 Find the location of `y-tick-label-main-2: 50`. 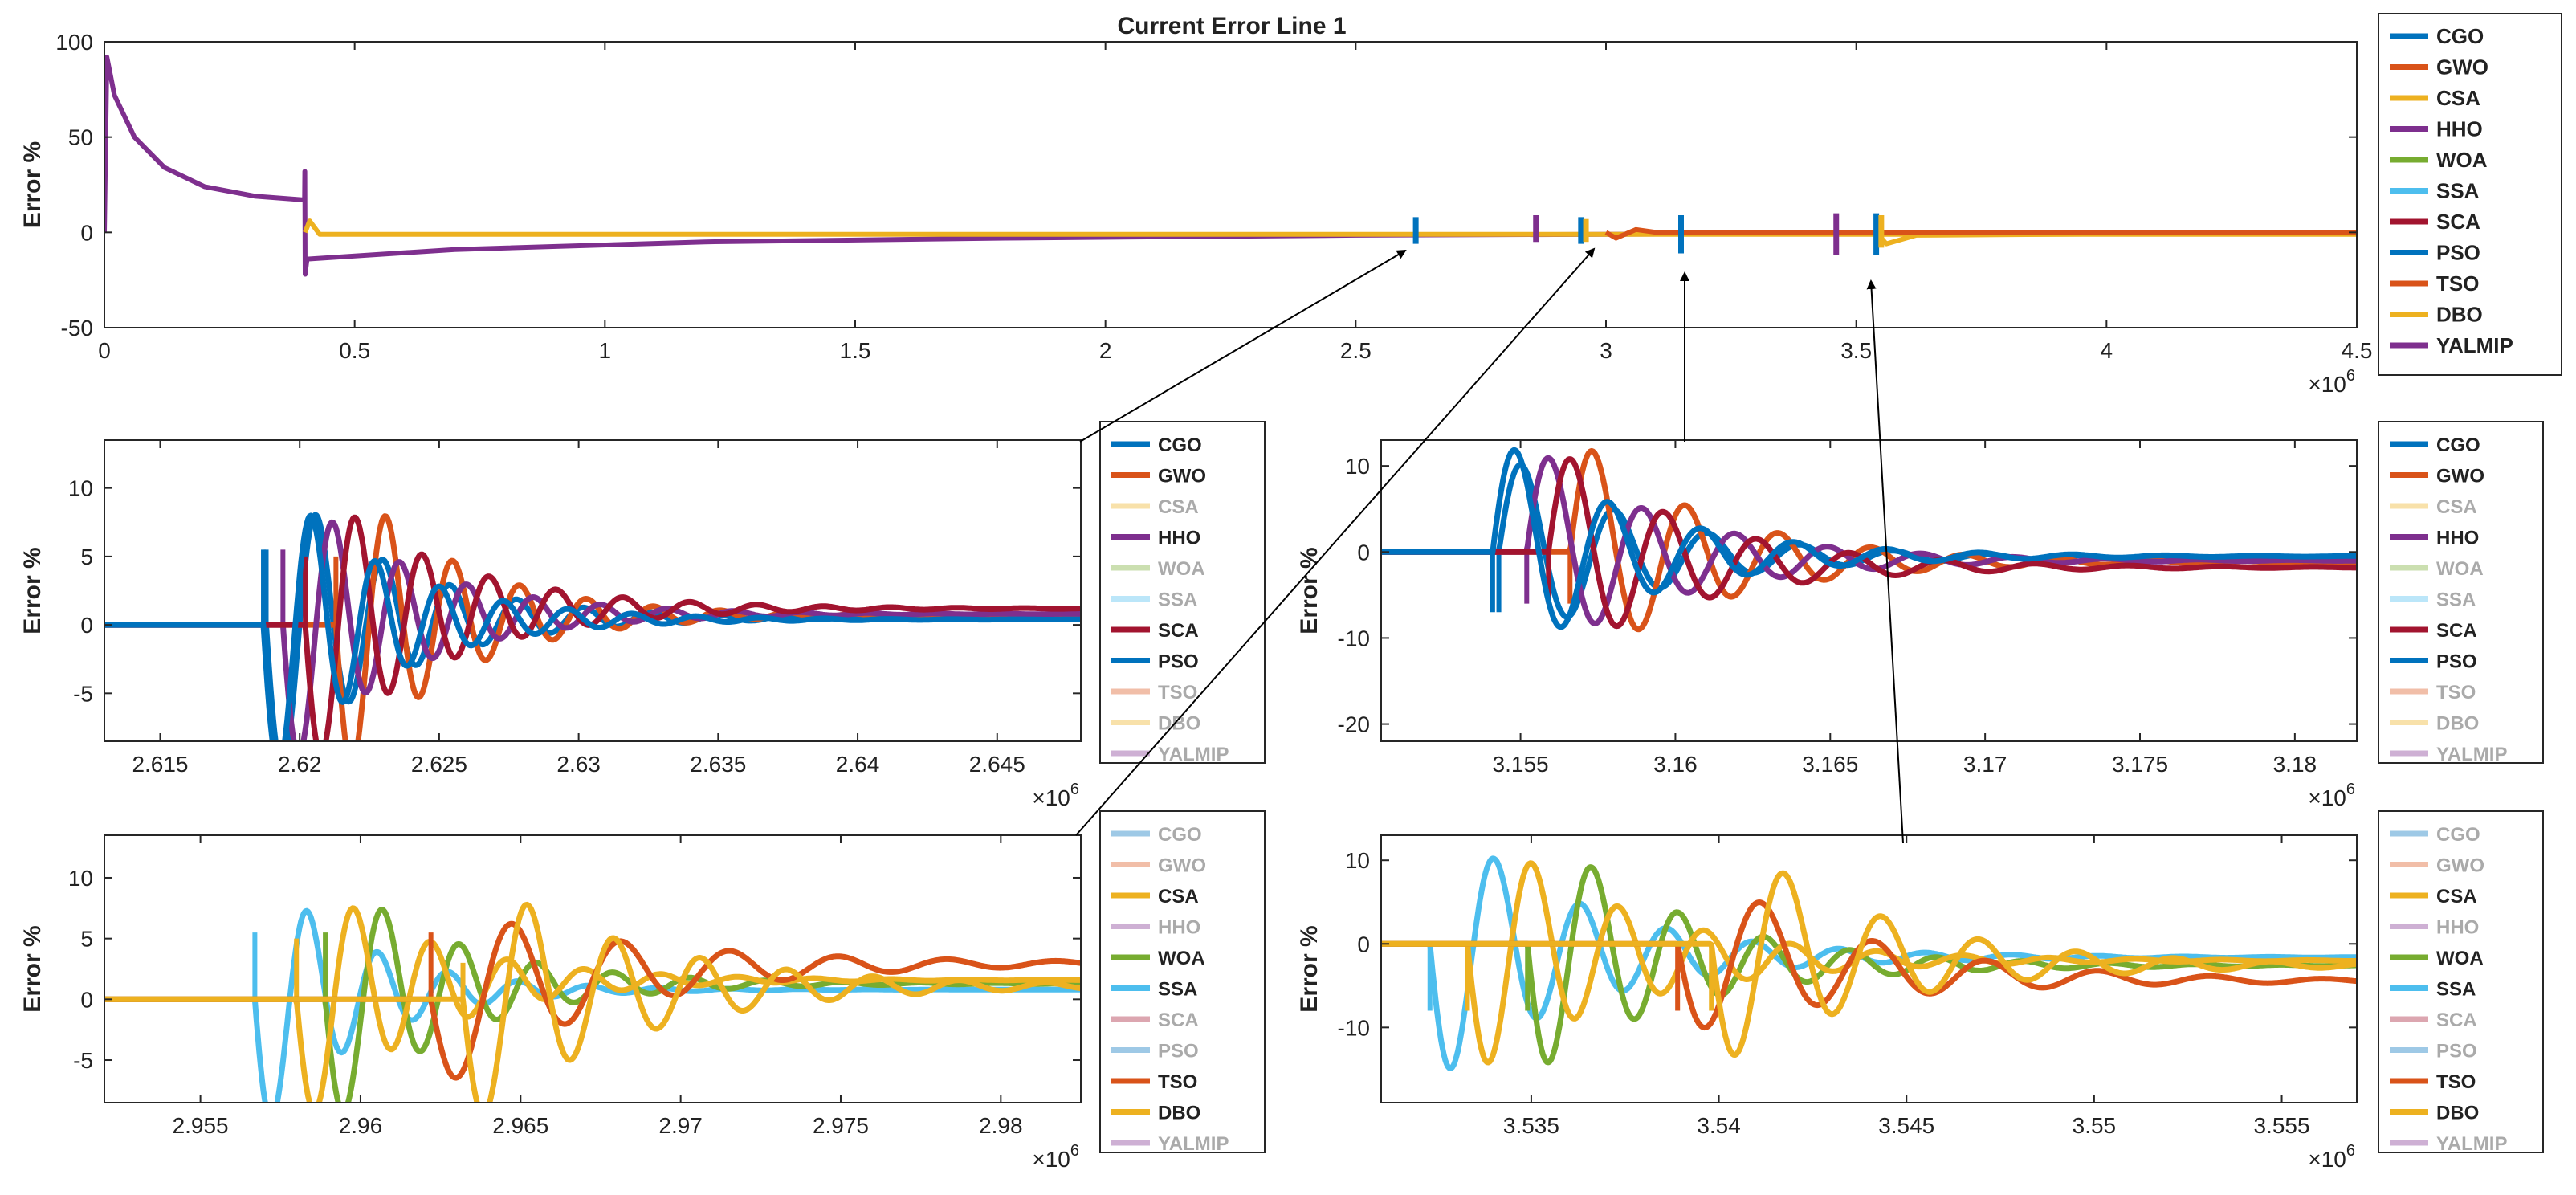

y-tick-label-main-2: 50 is located at coordinates (80, 137).